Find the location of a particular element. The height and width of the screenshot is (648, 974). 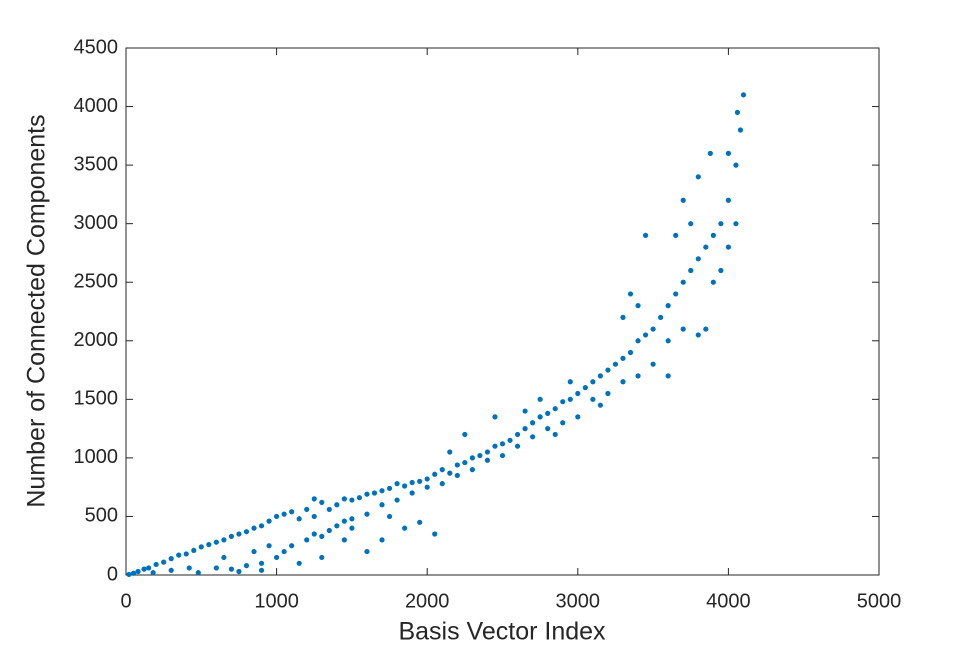

y-tick-label: 1500 is located at coordinates (96, 399).